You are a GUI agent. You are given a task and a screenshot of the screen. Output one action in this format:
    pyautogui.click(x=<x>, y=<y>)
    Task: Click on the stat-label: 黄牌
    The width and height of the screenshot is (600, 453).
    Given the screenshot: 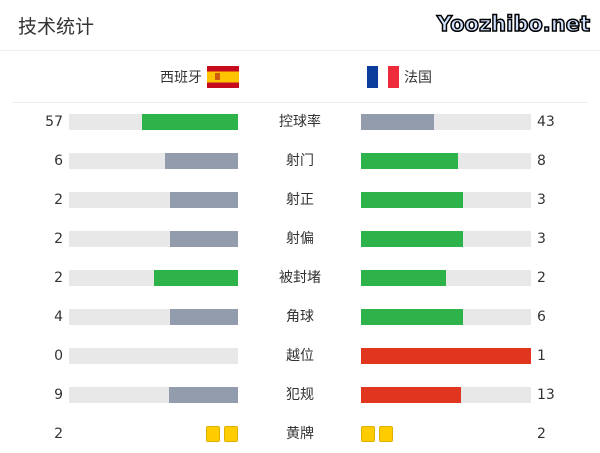 What is the action you would take?
    pyautogui.click(x=300, y=434)
    